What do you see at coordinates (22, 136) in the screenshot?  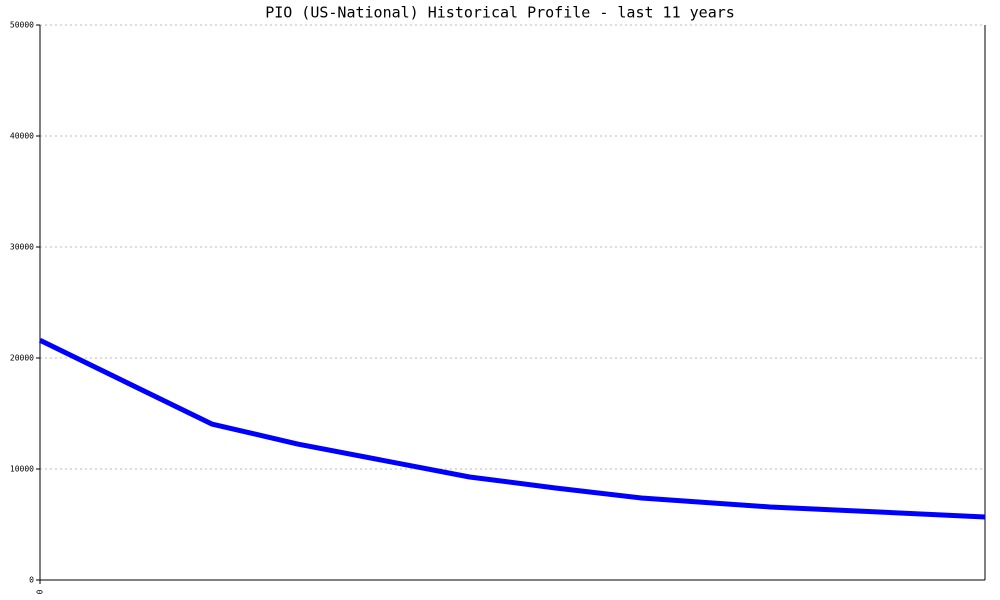 I see `y-tick-label: 40000` at bounding box center [22, 136].